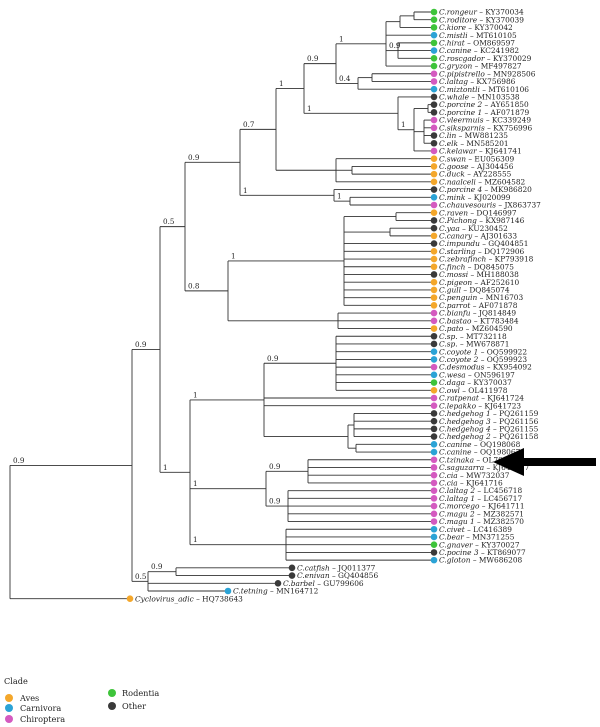  I want to click on tip-species: C.daga, so click(452, 382).